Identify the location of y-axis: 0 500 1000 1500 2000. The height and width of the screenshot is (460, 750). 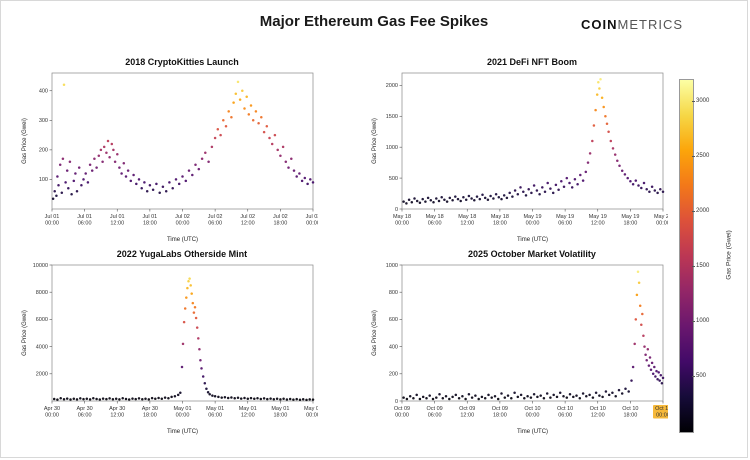
(394, 148).